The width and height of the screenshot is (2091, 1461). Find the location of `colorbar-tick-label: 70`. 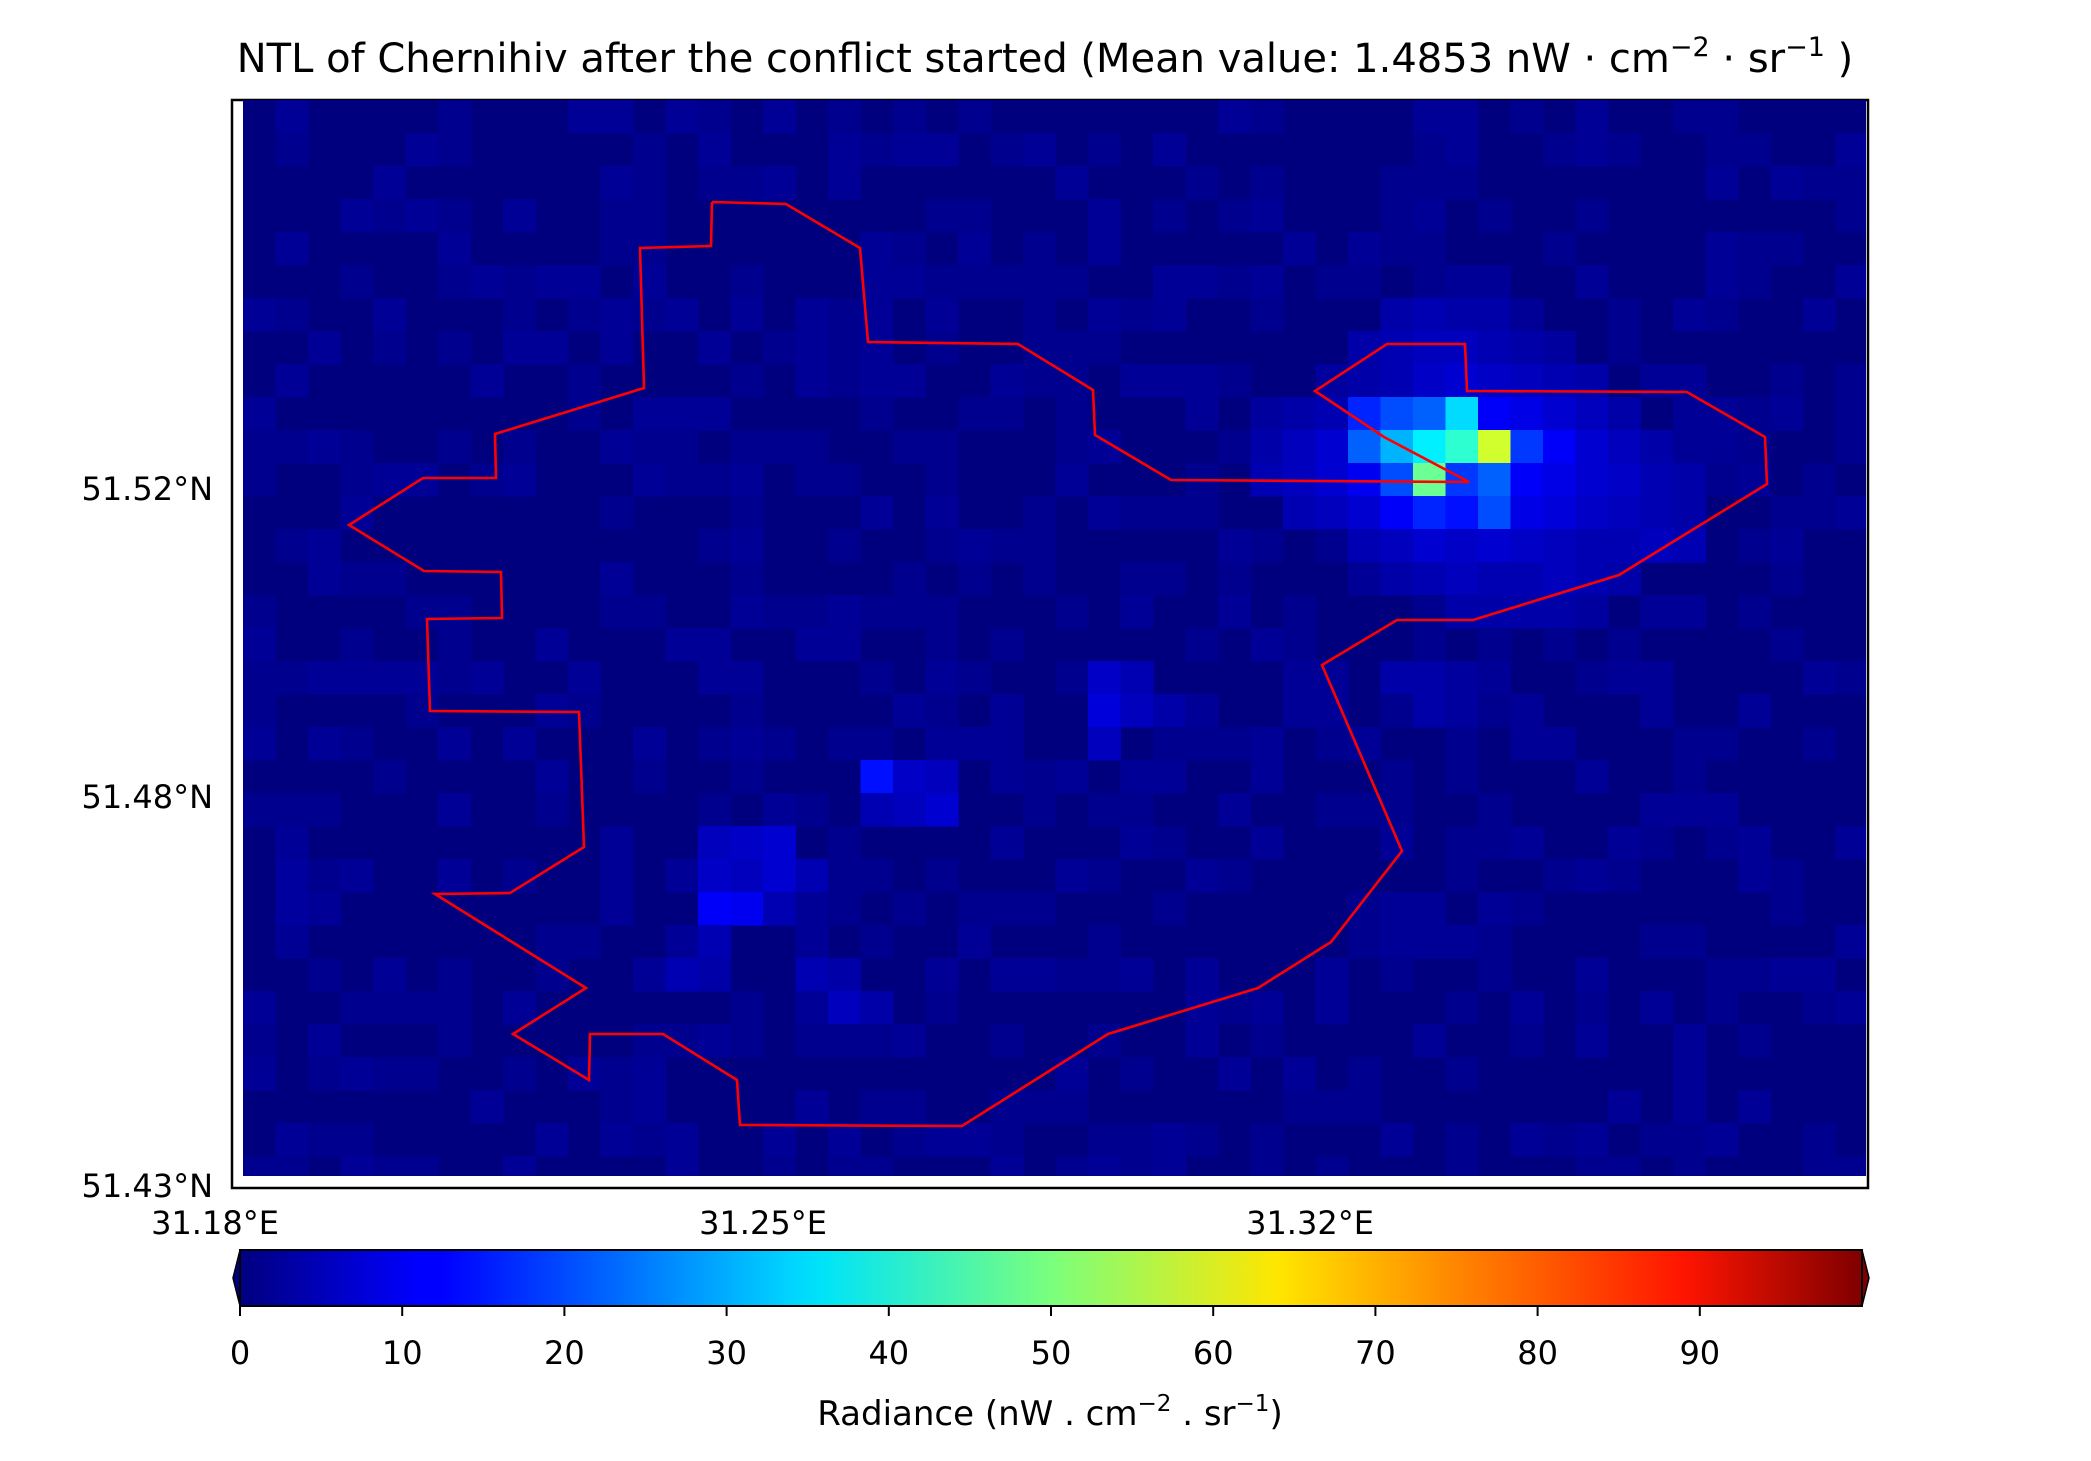

colorbar-tick-label: 70 is located at coordinates (1375, 1353).